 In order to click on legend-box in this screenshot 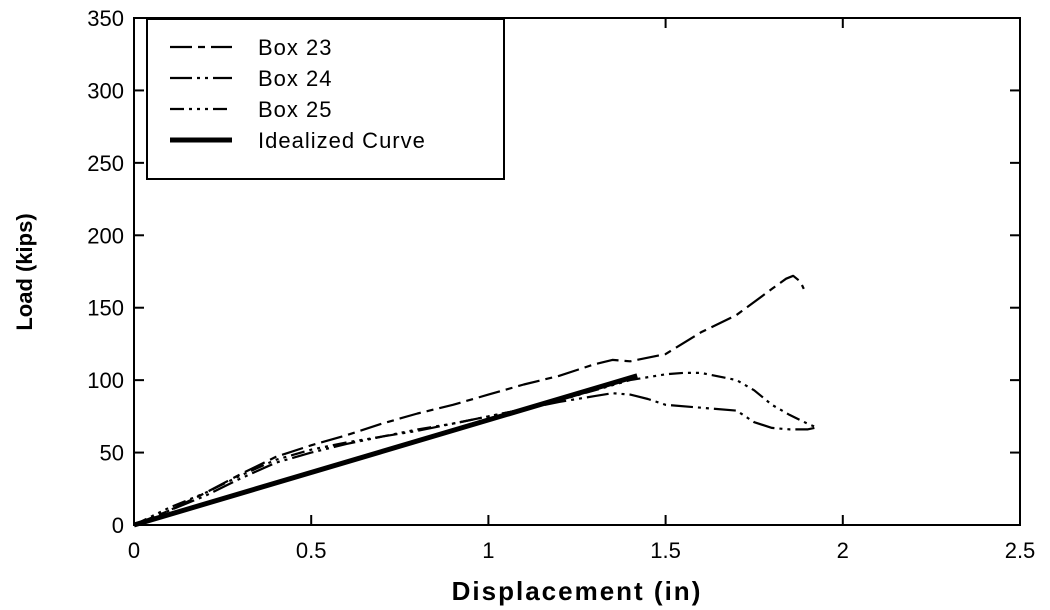, I will do `click(325, 99)`.